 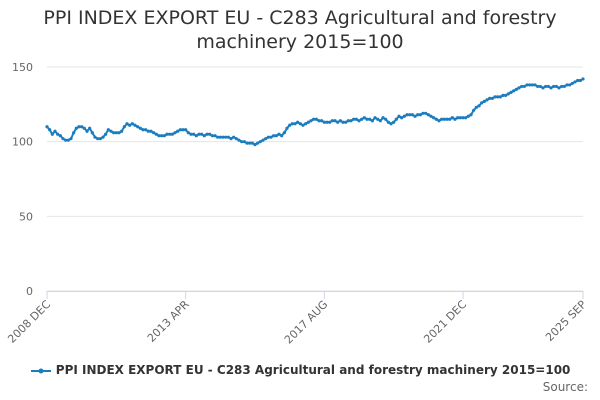 What do you see at coordinates (29, 291) in the screenshot?
I see `y-tick-label: 0` at bounding box center [29, 291].